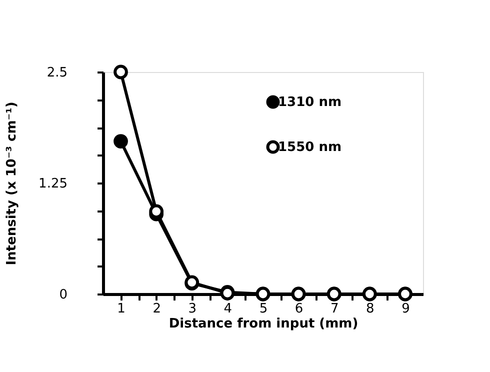 This screenshot has height=372, width=490. I want to click on y-tick-label: 0, so click(63, 295).